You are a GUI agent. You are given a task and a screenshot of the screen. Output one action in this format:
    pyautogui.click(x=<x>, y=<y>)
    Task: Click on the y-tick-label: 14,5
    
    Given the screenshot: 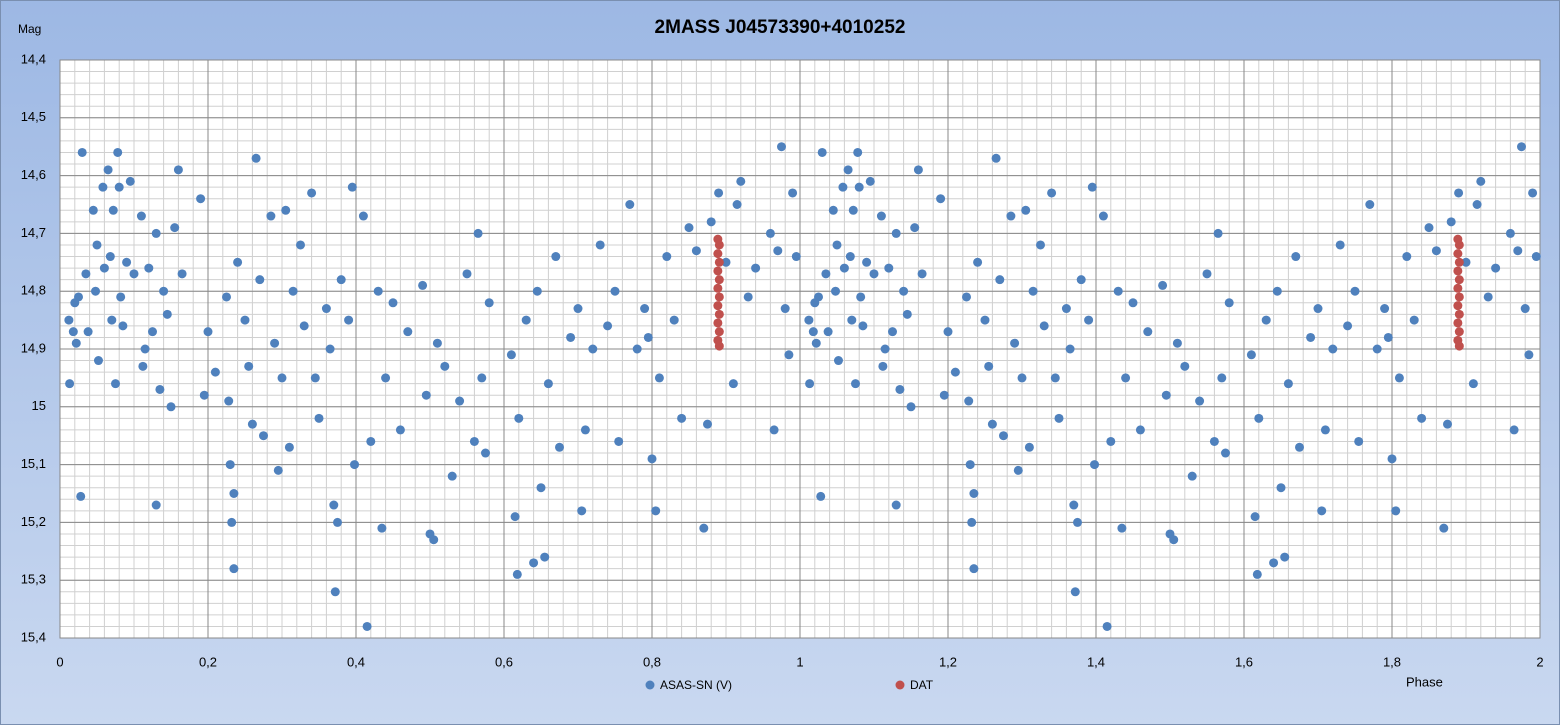 What is the action you would take?
    pyautogui.click(x=33, y=116)
    